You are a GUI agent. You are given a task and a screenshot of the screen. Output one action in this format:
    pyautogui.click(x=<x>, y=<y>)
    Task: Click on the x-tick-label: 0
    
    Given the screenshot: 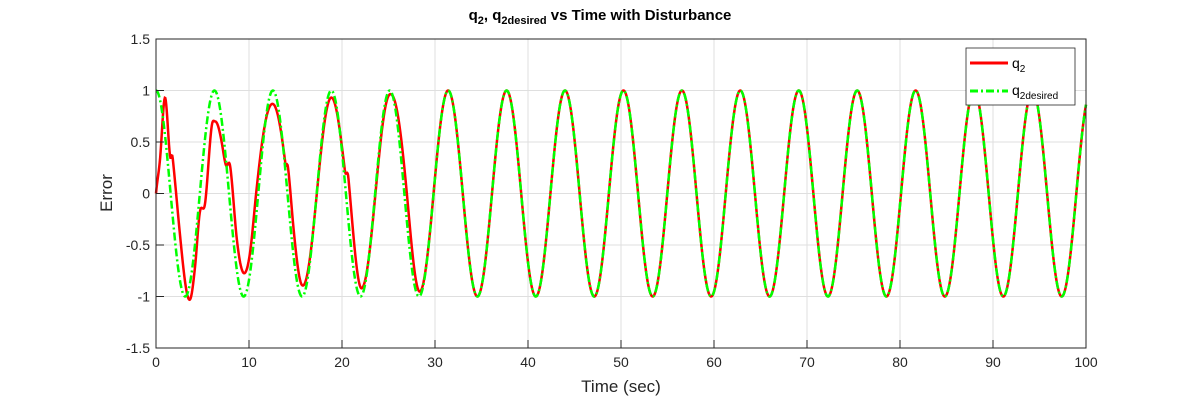 What is the action you would take?
    pyautogui.click(x=156, y=362)
    